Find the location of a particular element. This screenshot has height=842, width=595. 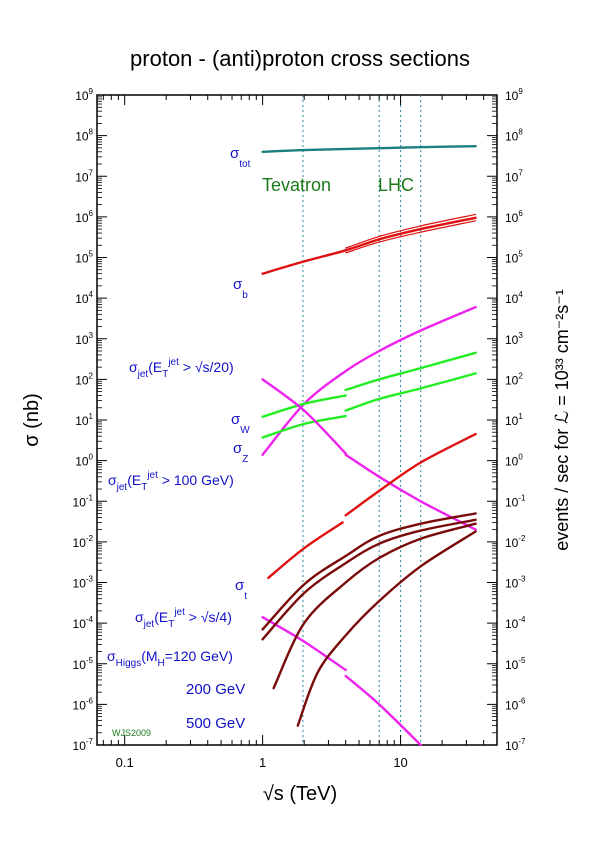

label-sigma-t-sym: σ is located at coordinates (240, 585).